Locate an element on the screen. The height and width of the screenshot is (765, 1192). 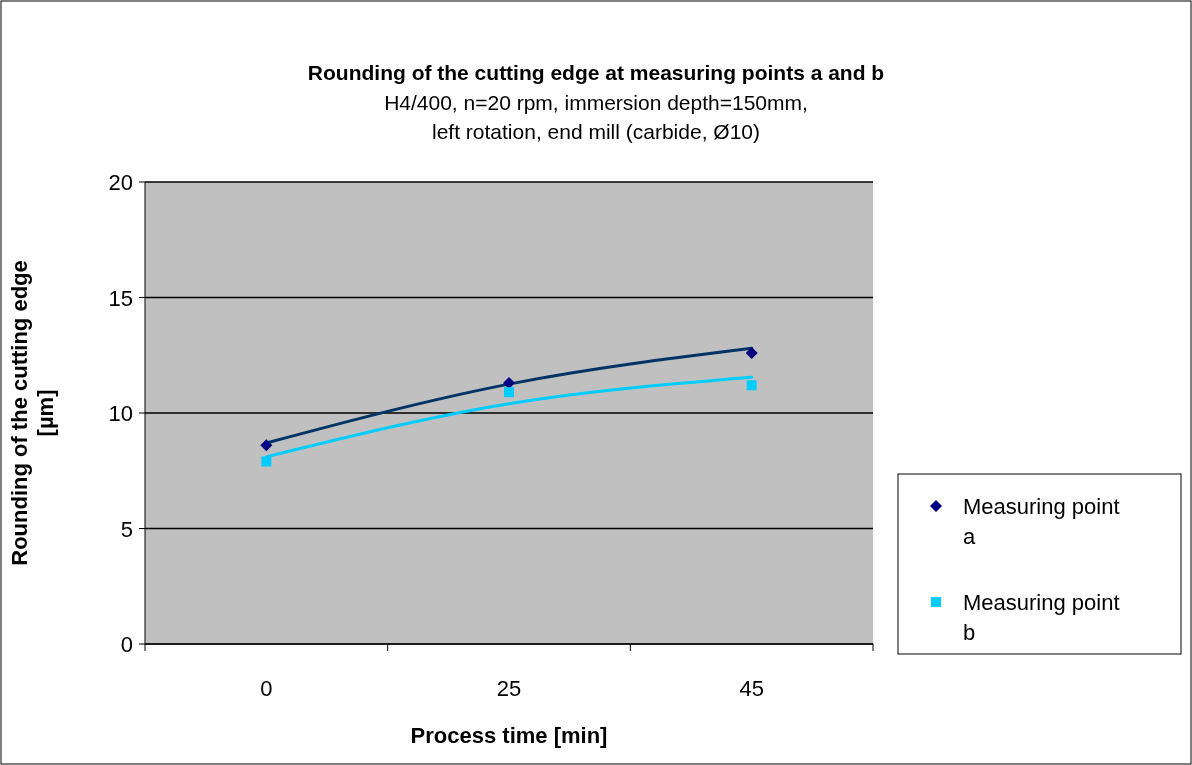
x-axis-title: Process time [min] is located at coordinates (509, 735).